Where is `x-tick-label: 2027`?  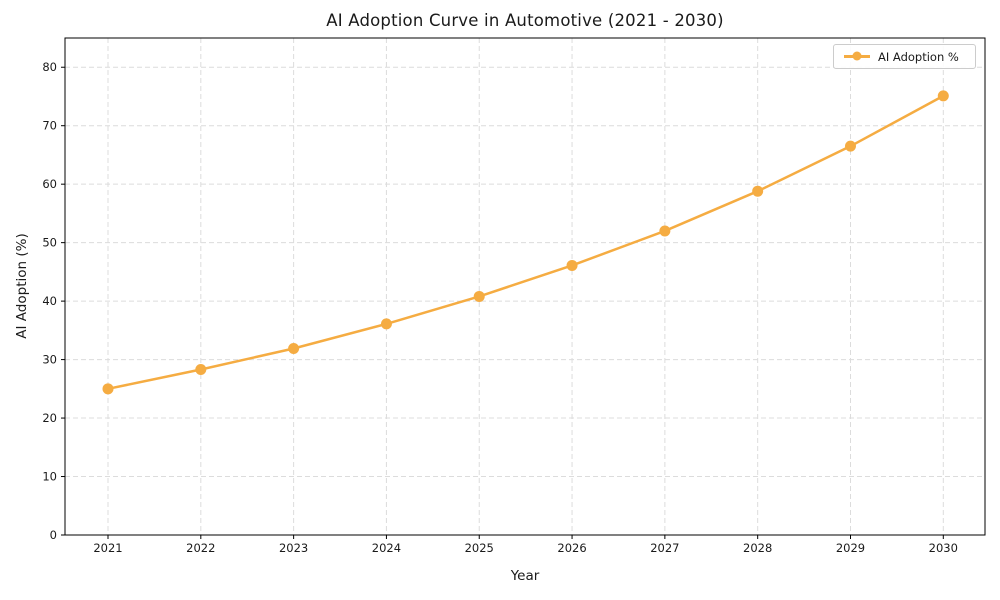 x-tick-label: 2027 is located at coordinates (664, 548).